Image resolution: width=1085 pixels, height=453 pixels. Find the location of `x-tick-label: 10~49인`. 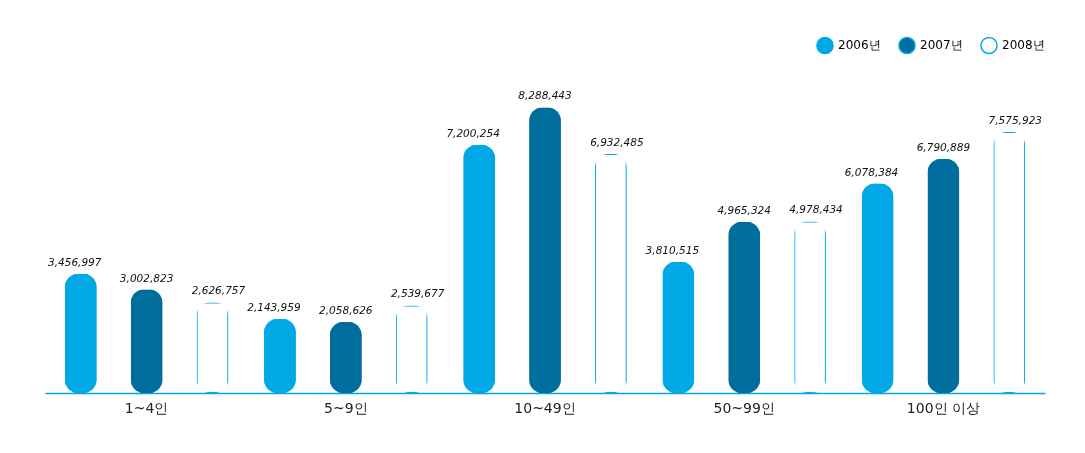

x-tick-label: 10~49인 is located at coordinates (545, 407).